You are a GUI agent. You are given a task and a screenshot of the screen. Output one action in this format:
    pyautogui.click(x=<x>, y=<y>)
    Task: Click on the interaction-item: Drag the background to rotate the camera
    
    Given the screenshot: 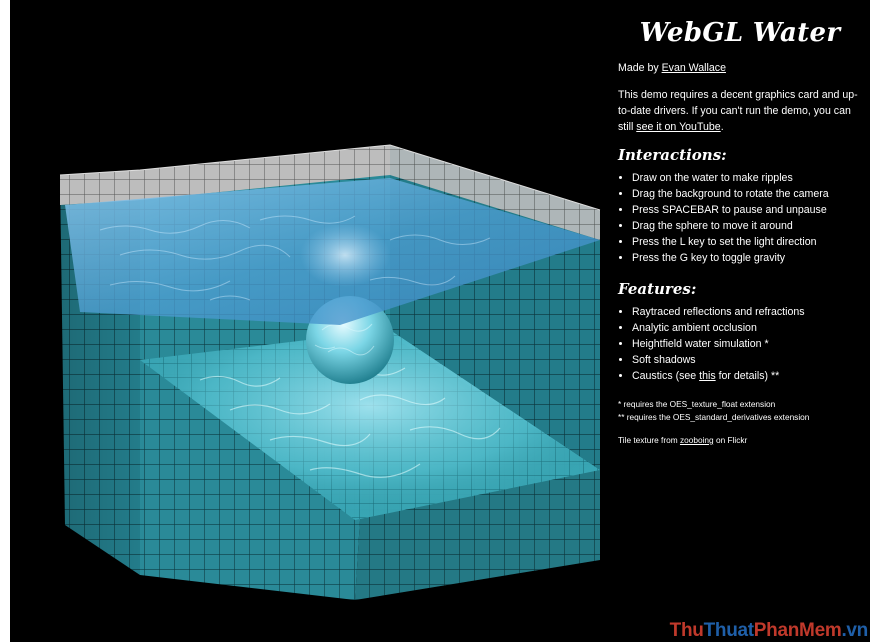 What is the action you would take?
    pyautogui.click(x=747, y=194)
    